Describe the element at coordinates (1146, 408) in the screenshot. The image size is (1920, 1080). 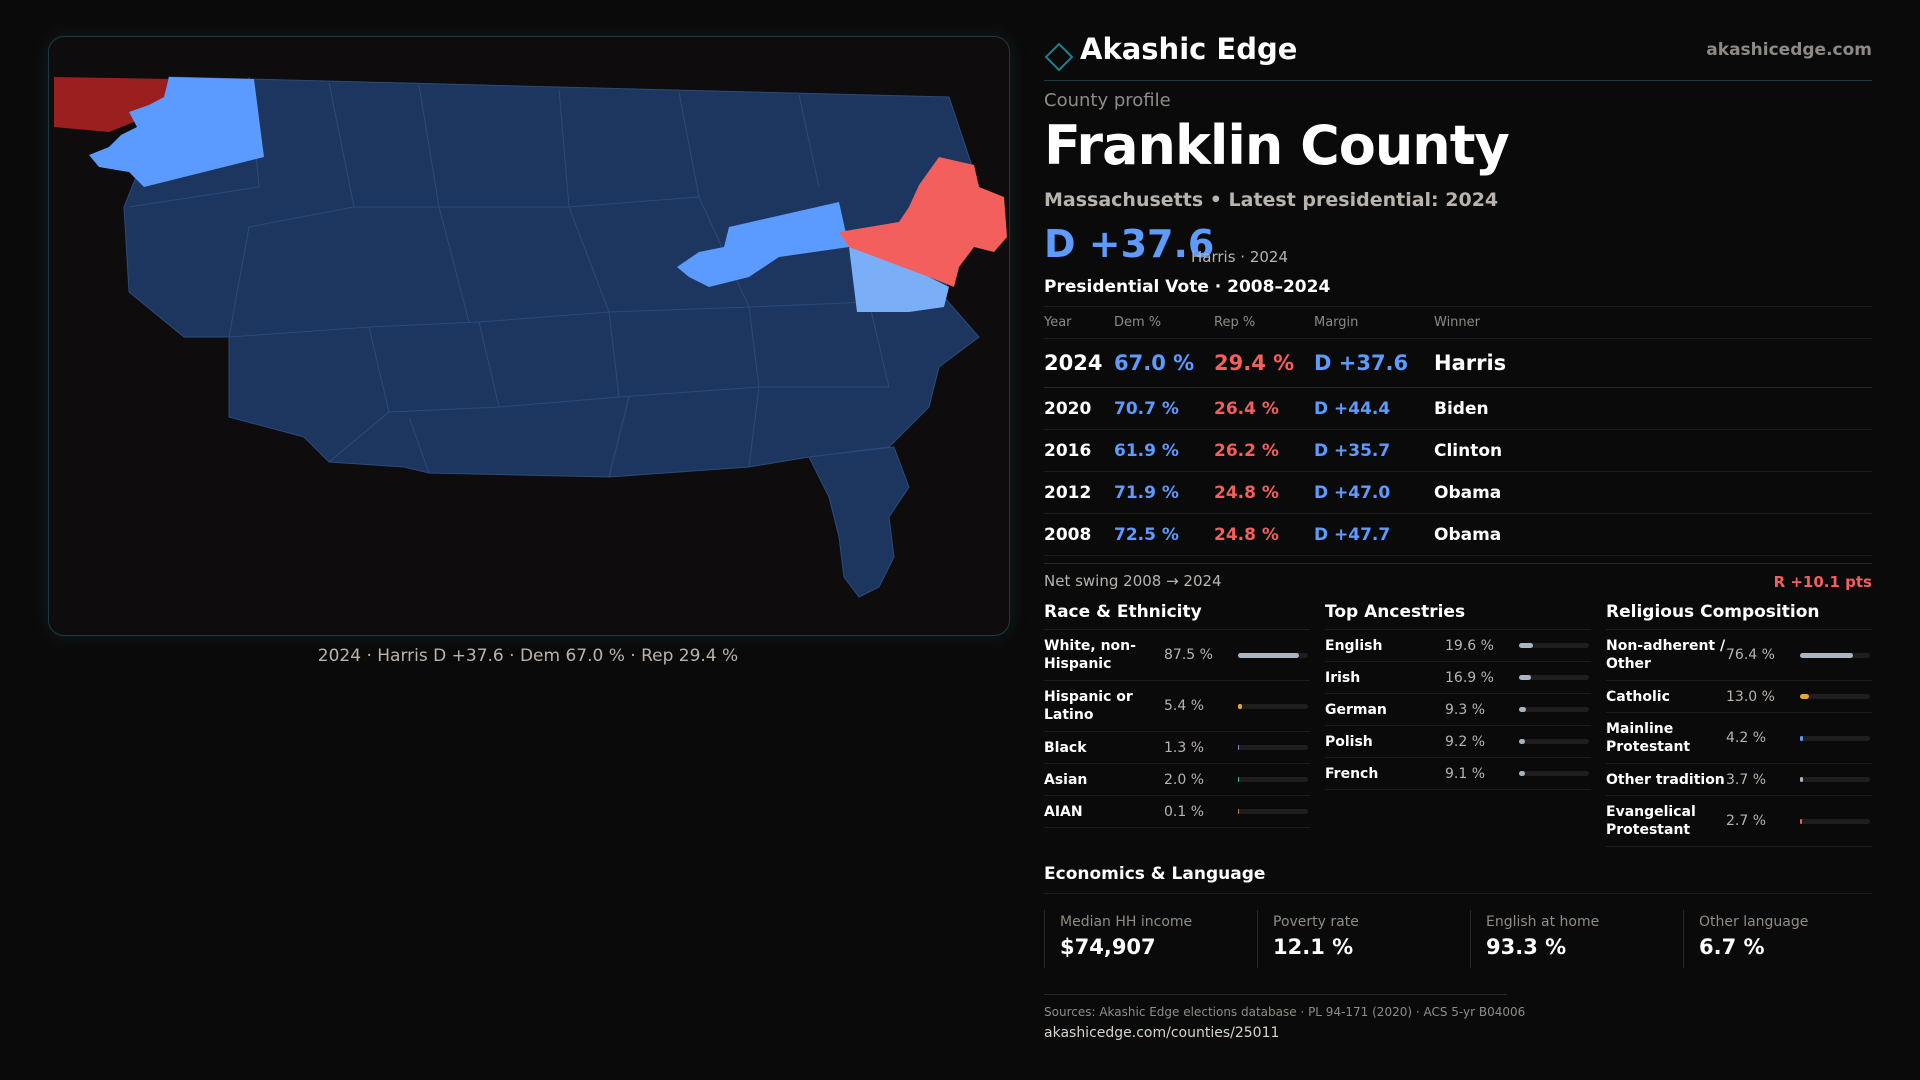
I see `vote-dem: 70.7 %` at that location.